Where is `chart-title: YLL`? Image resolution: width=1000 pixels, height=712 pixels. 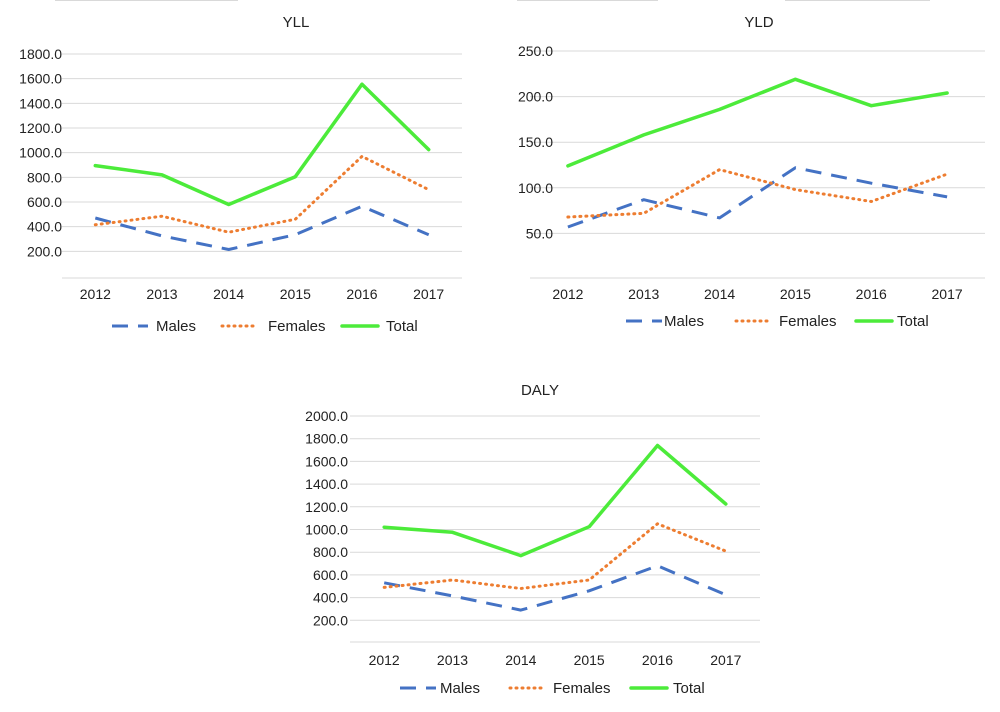 chart-title: YLL is located at coordinates (296, 22).